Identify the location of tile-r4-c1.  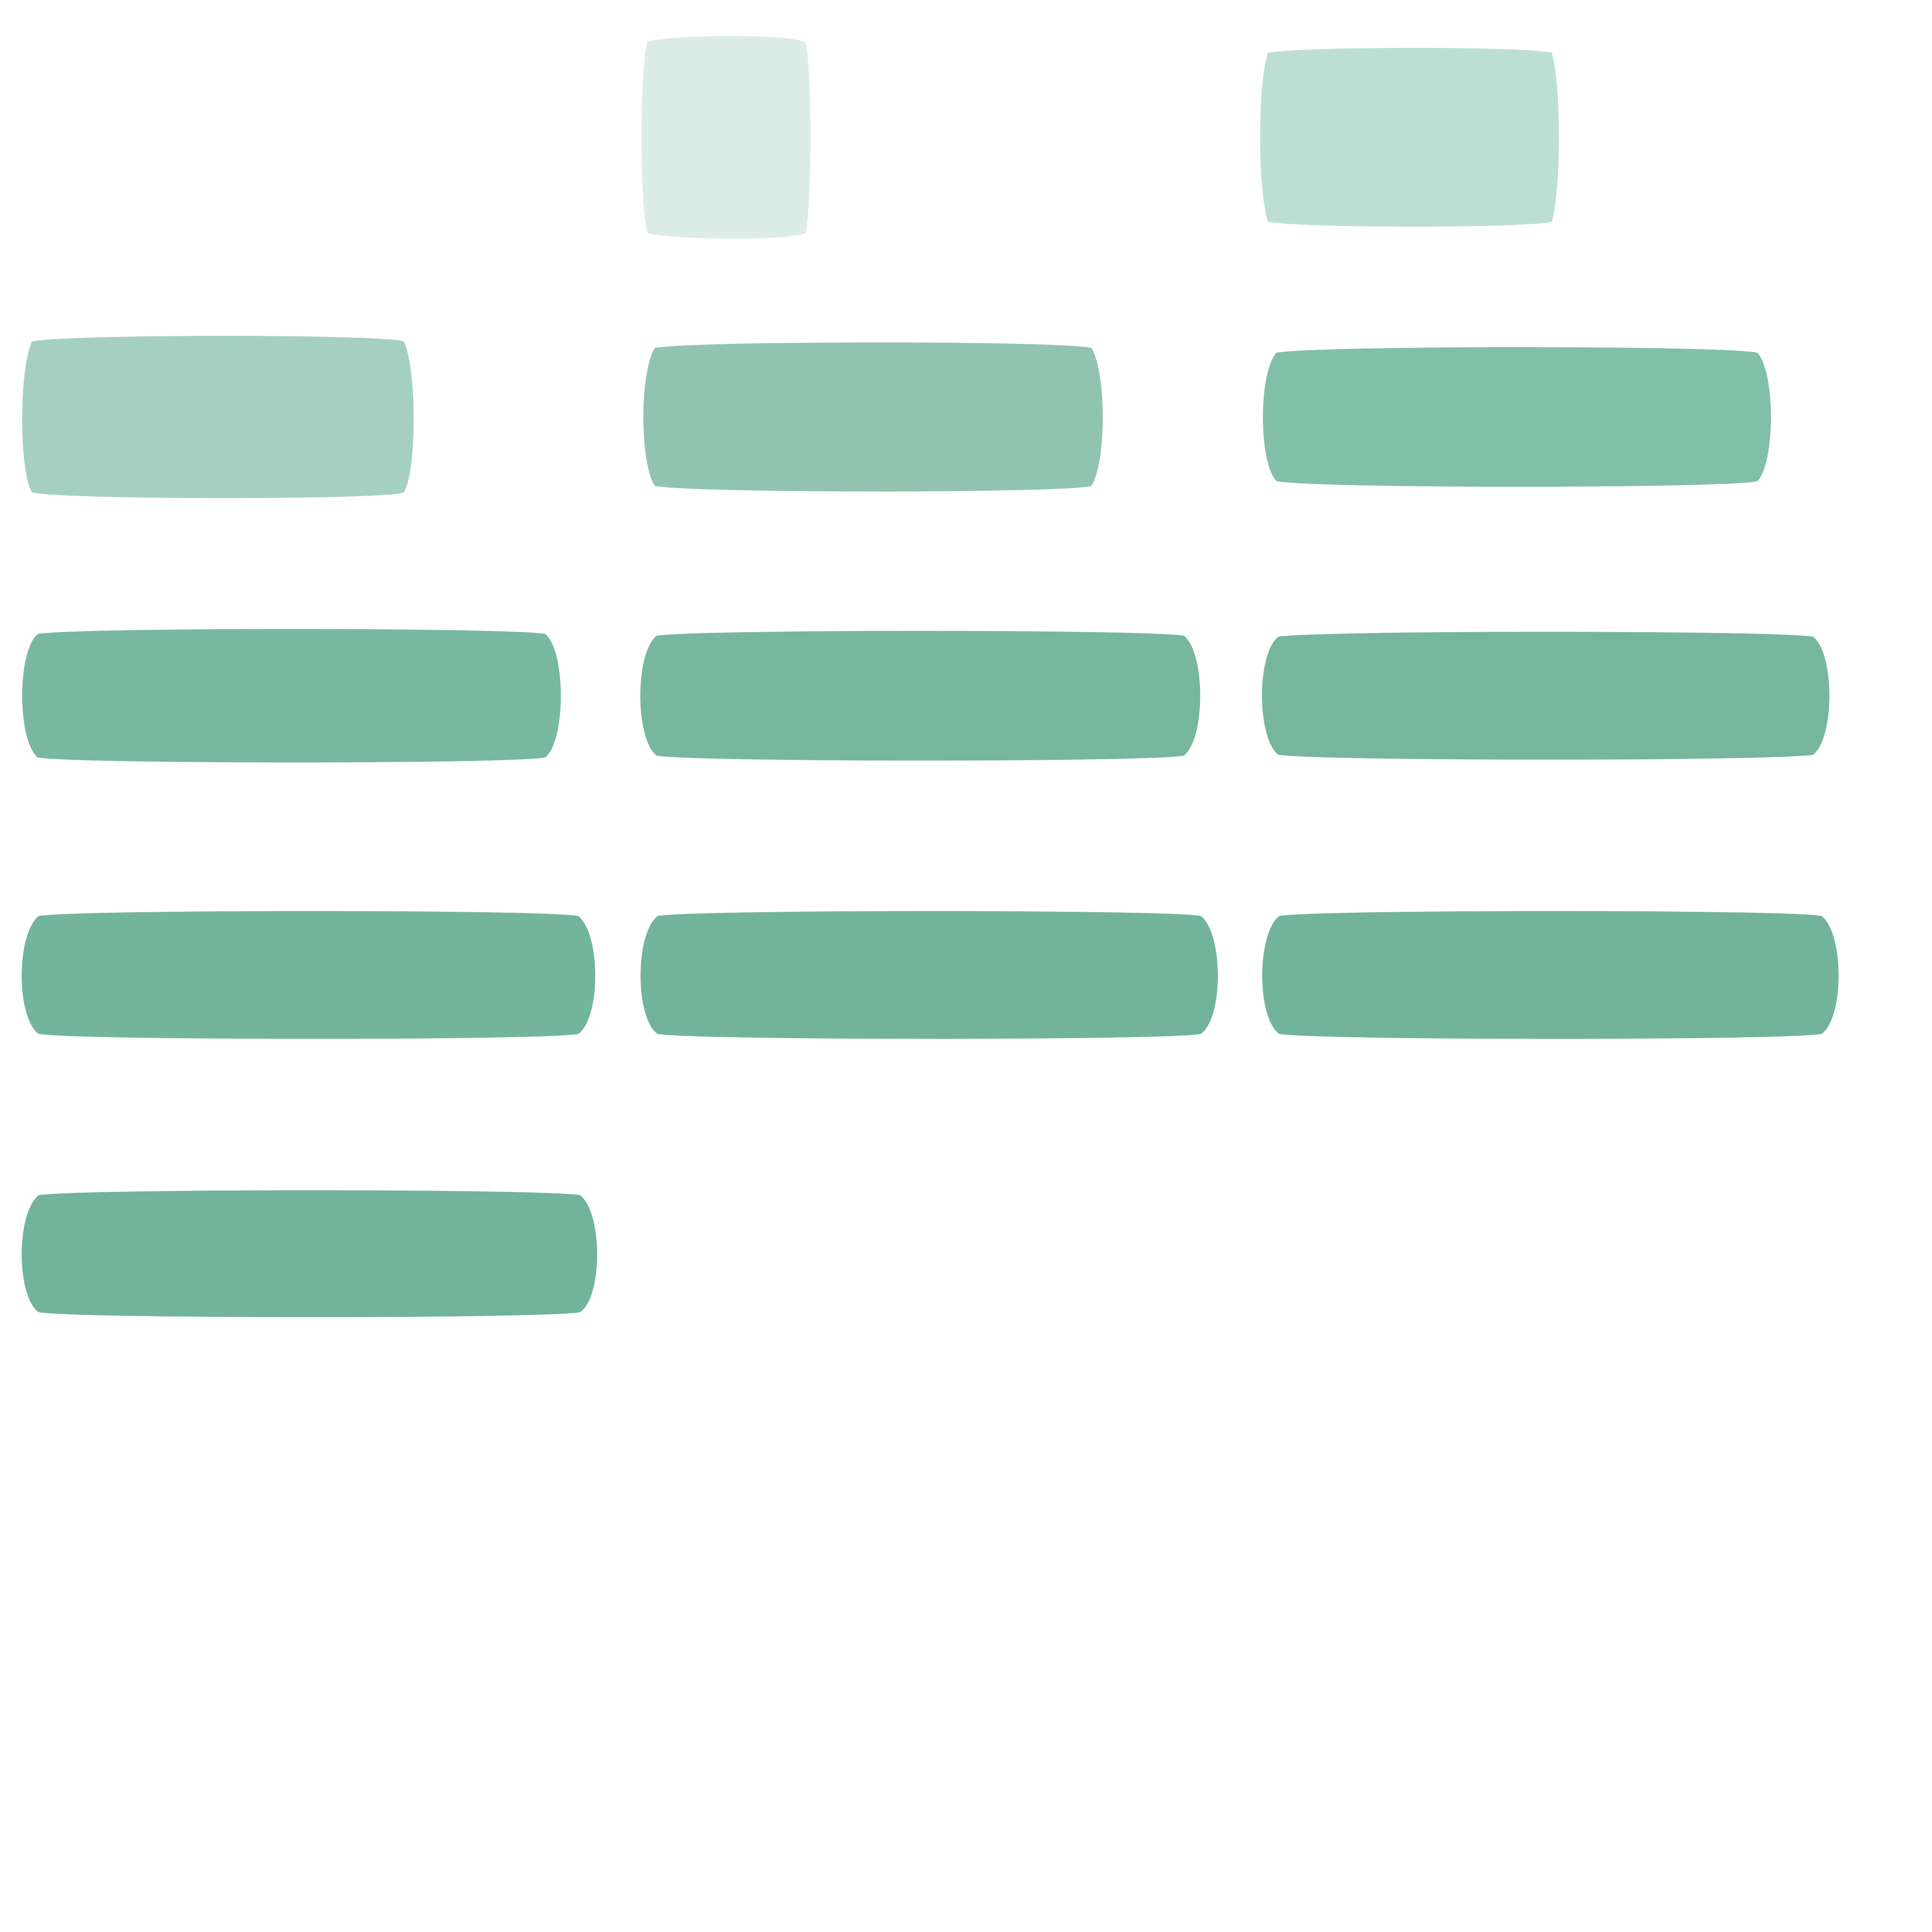
(309, 975).